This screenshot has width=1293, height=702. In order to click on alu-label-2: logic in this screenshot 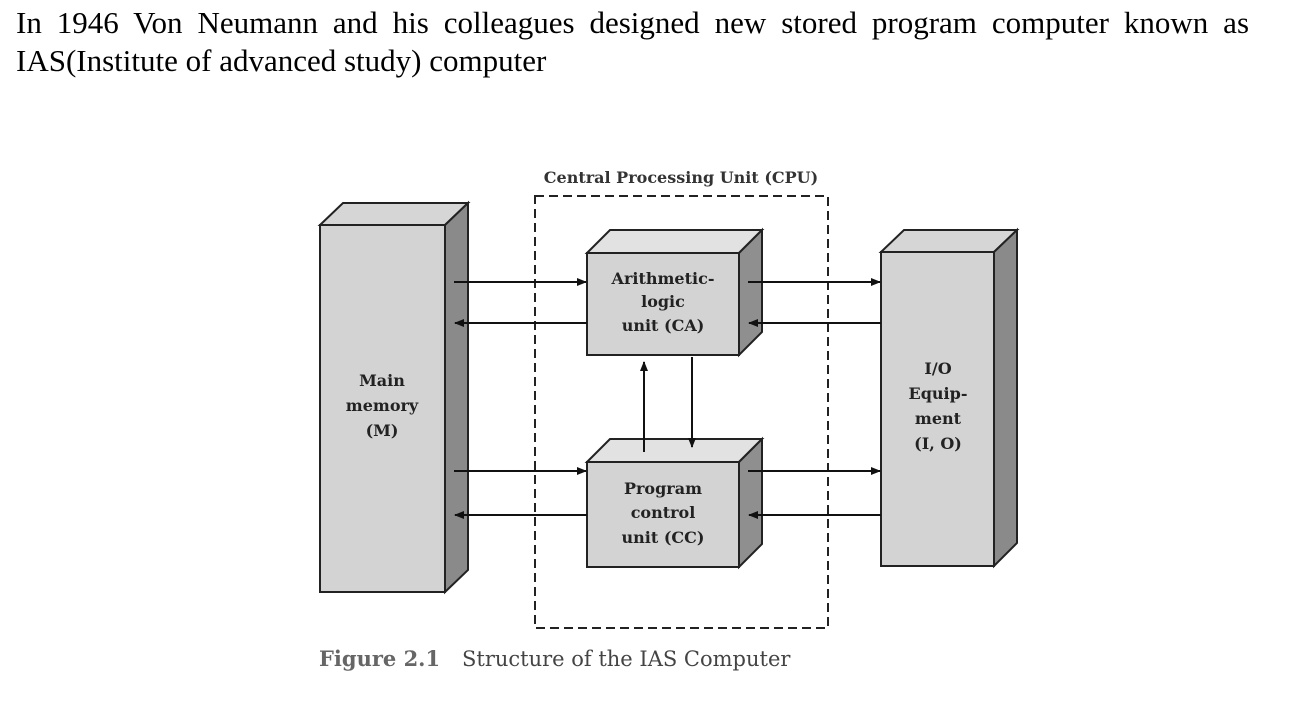, I will do `click(663, 301)`.